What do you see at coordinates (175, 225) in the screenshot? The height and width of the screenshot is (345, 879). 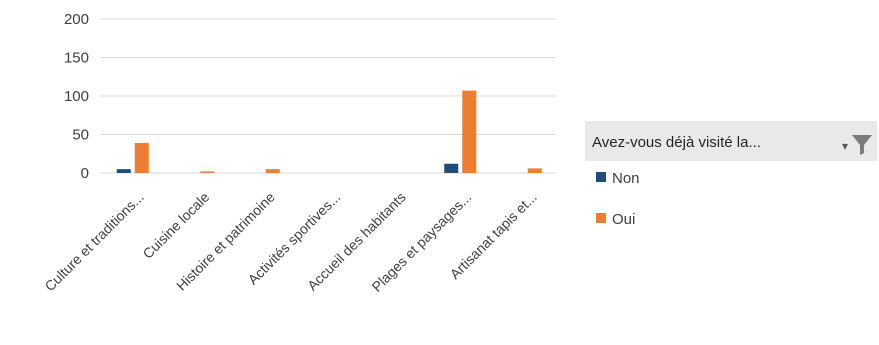 I see `x-category-label: Cuisine locale` at bounding box center [175, 225].